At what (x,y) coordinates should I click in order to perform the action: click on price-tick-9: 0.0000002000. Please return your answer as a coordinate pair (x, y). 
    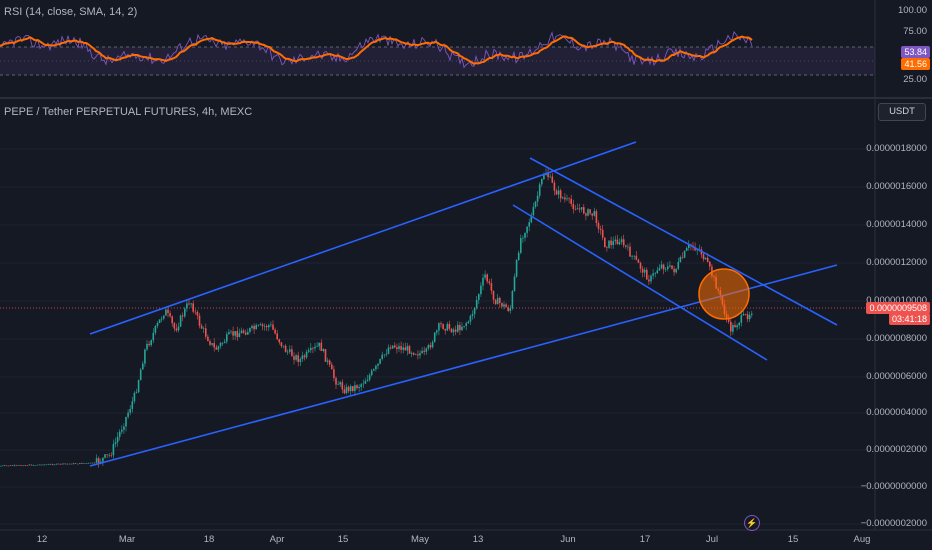
    Looking at the image, I should click on (896, 449).